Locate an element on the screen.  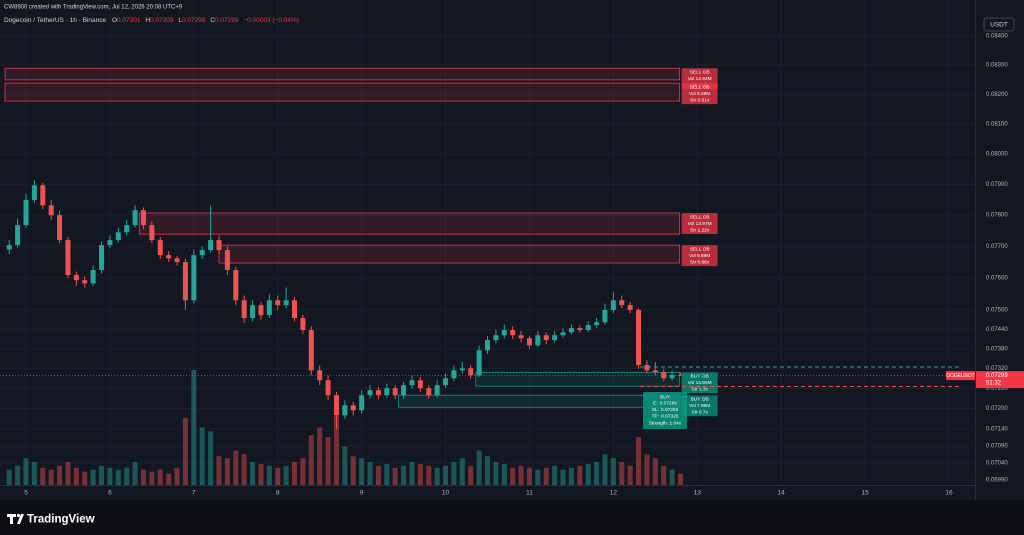
volume-layer is located at coordinates (344, 427).